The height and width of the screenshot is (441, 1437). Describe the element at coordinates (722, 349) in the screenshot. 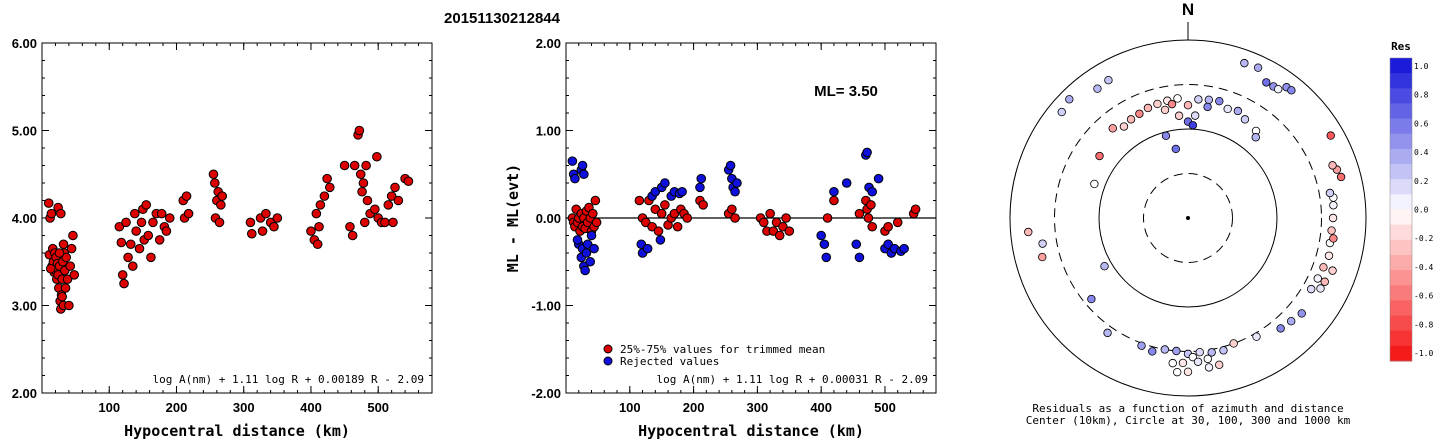

I see `legend-label: 25%-75% values for trimmed mean` at that location.